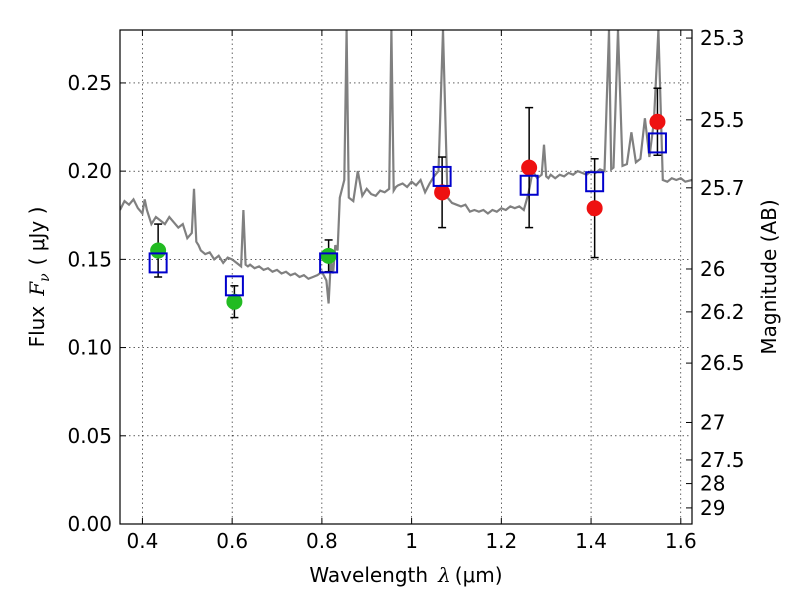 Image resolution: width=800 pixels, height=600 pixels. What do you see at coordinates (89, 83) in the screenshot?
I see `y-tick-label: 0.25` at bounding box center [89, 83].